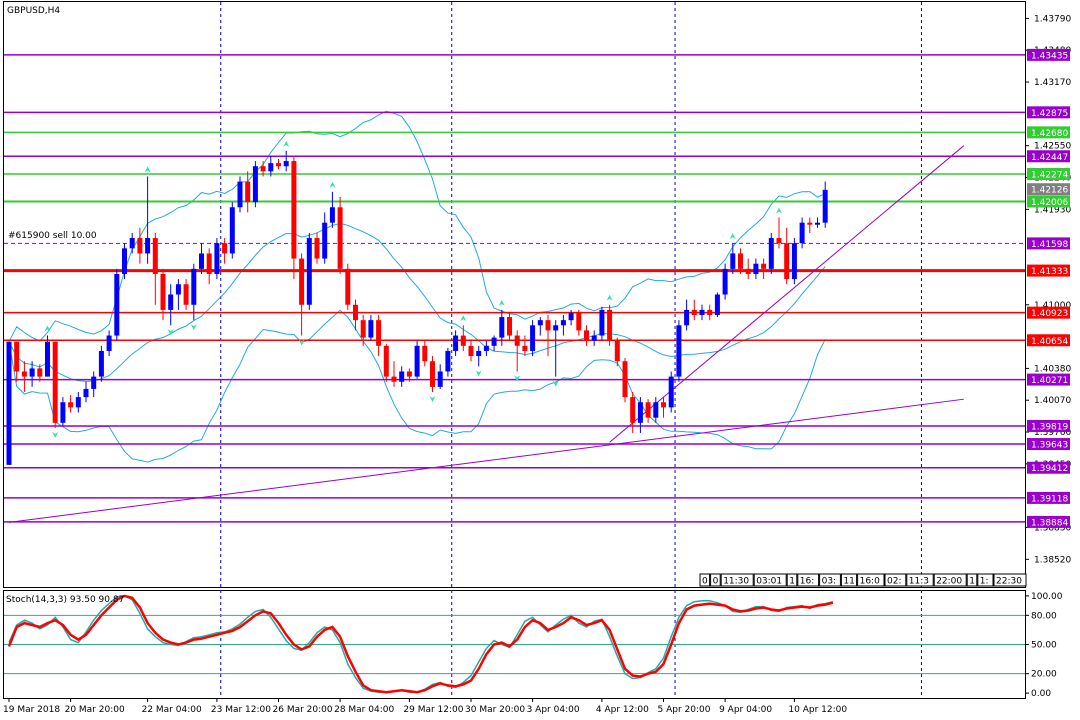 This screenshot has height=720, width=1080. What do you see at coordinates (1049, 272) in the screenshot?
I see `level-label-7: 1.41333` at bounding box center [1049, 272].